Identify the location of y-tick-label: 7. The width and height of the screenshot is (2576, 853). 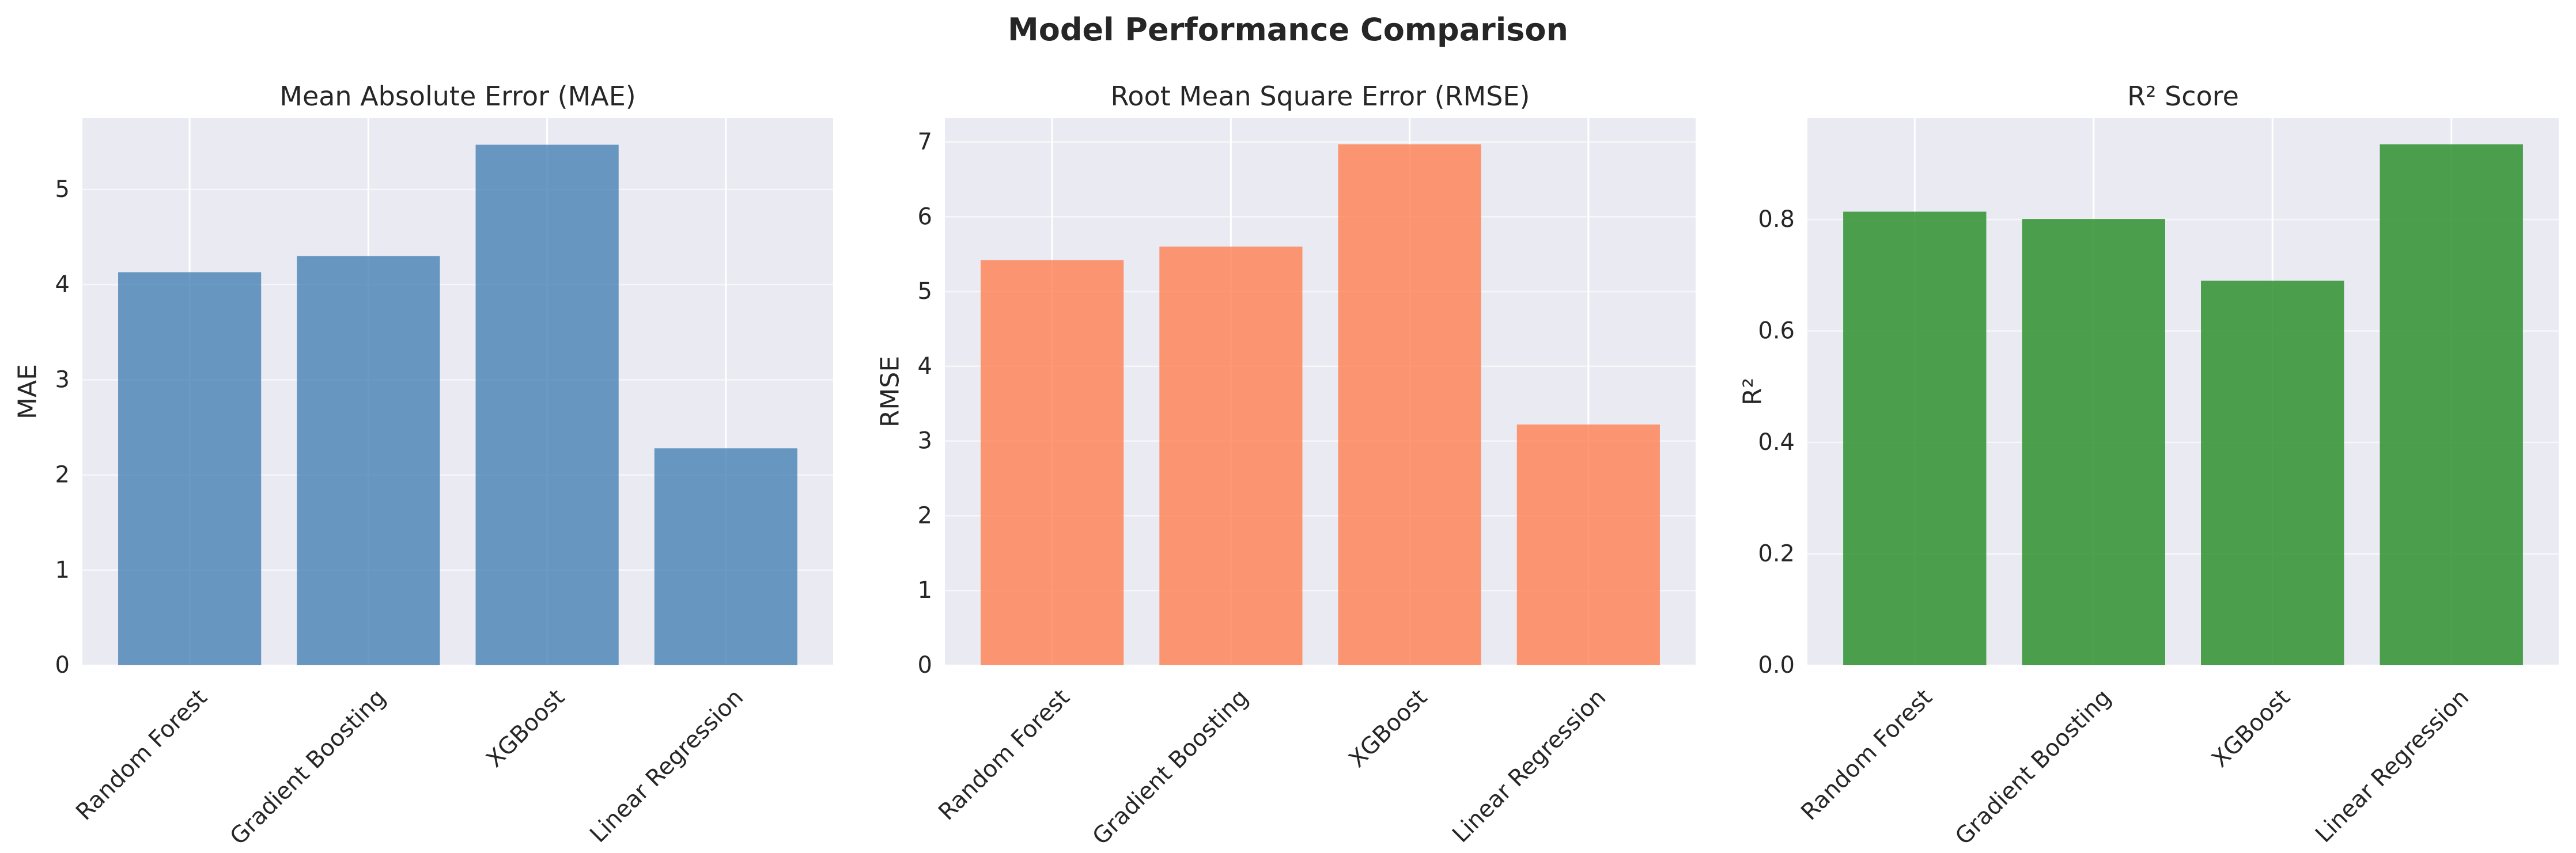
(925, 142).